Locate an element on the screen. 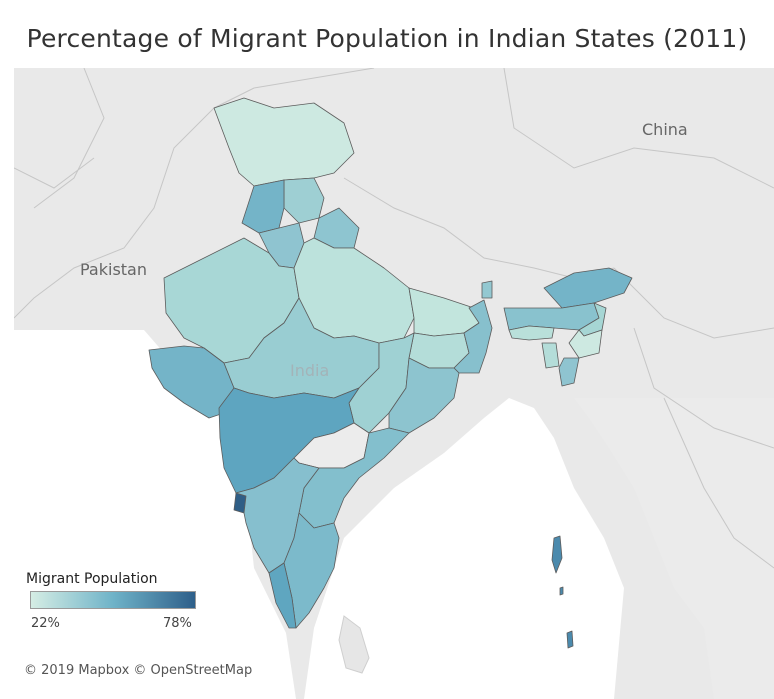  map-attribution: © 2019 Mapbox © OpenStreetMap is located at coordinates (138, 670).